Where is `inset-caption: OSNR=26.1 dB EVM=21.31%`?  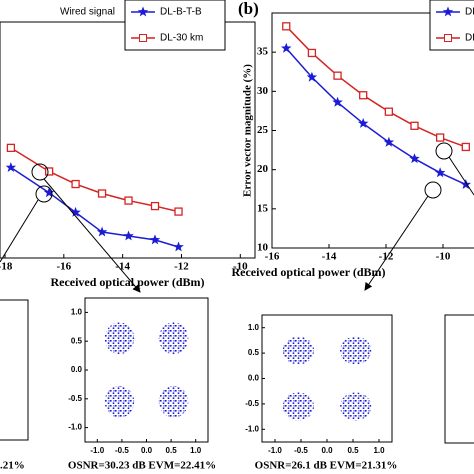 inset-caption: OSNR=26.1 dB EVM=21.31% is located at coordinates (326, 466).